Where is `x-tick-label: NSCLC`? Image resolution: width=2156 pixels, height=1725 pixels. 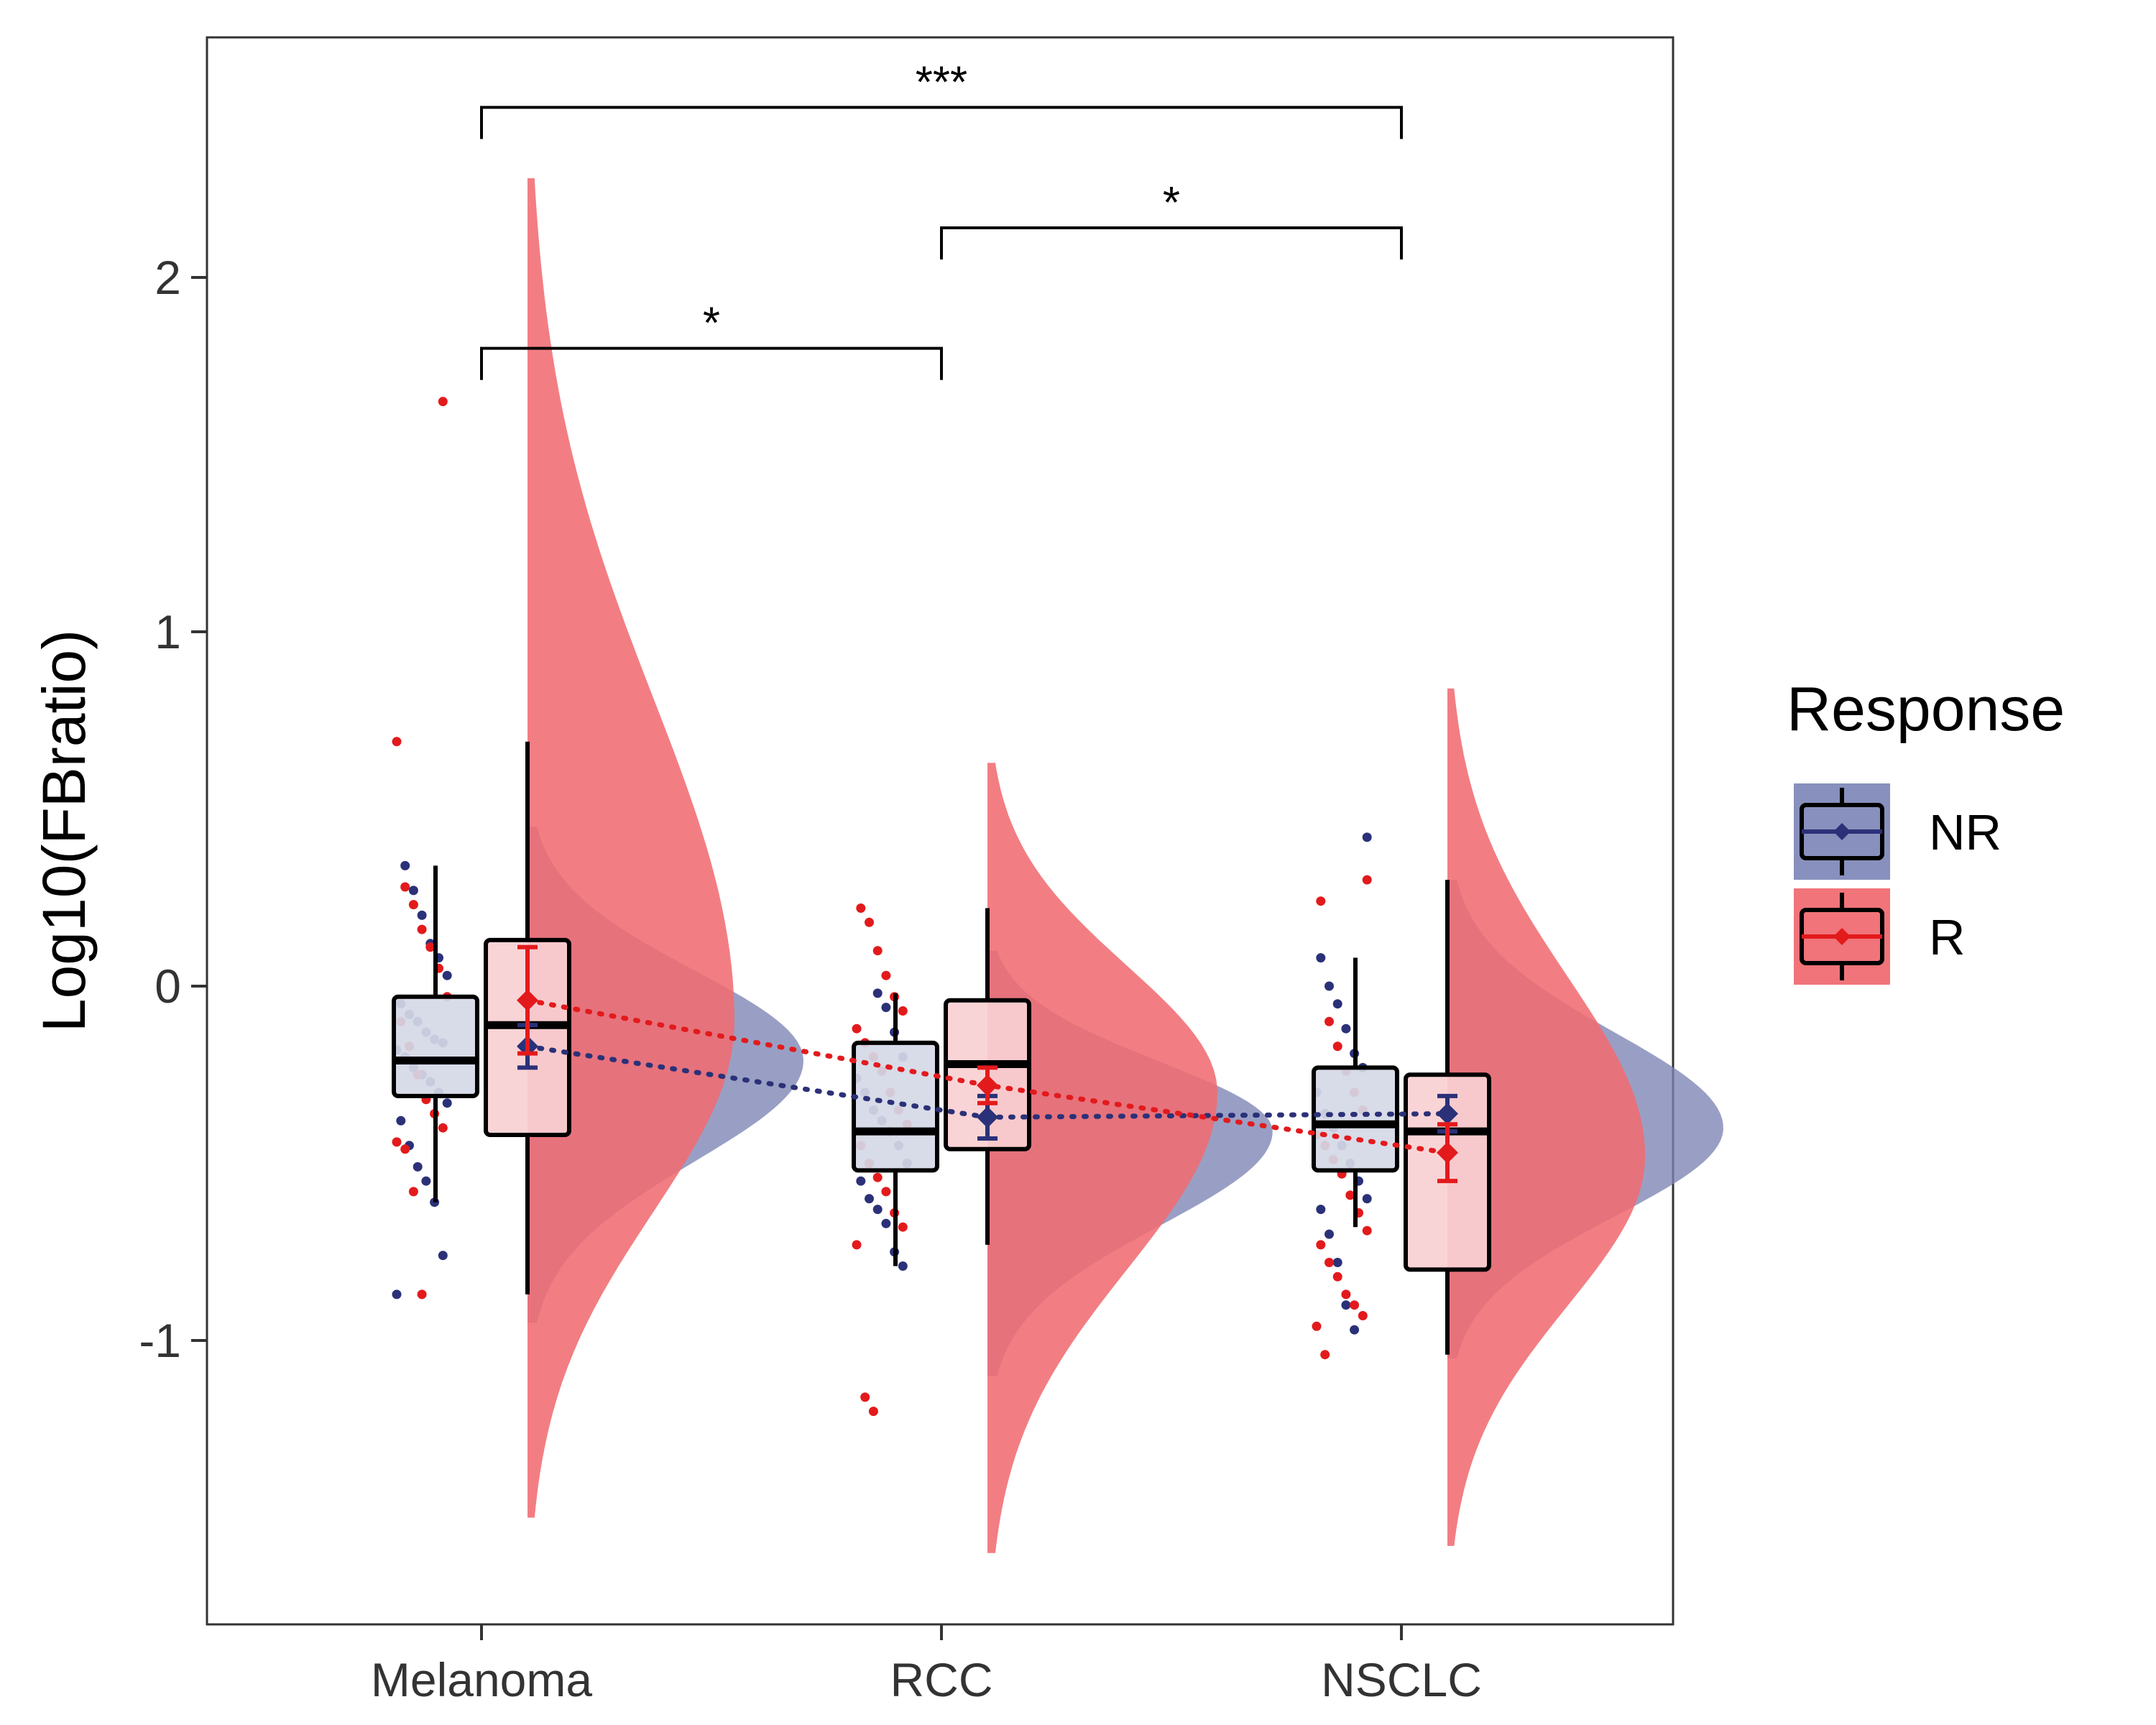
x-tick-label: NSCLC is located at coordinates (1402, 1679).